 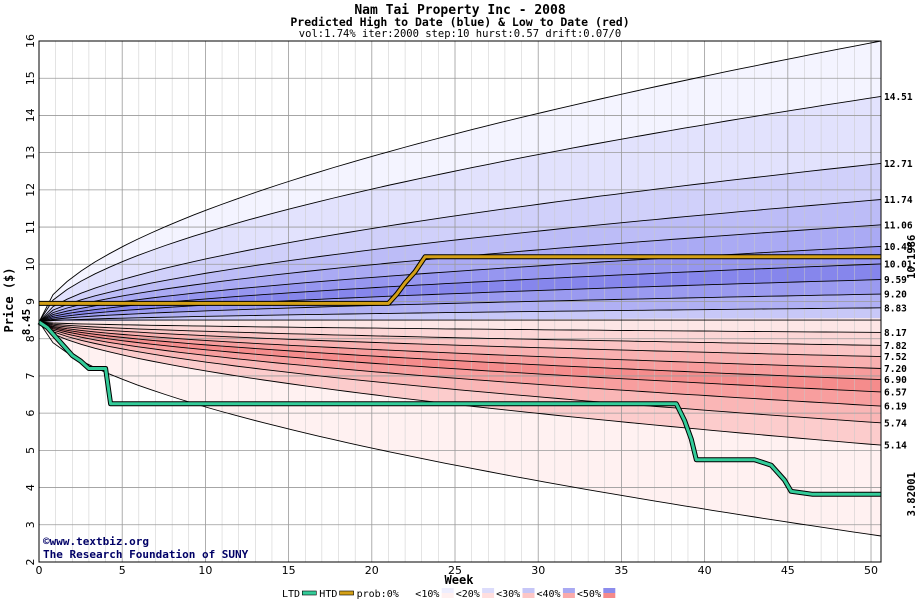 I want to click on ltd-value-label: 3.82001, so click(x=912, y=494).